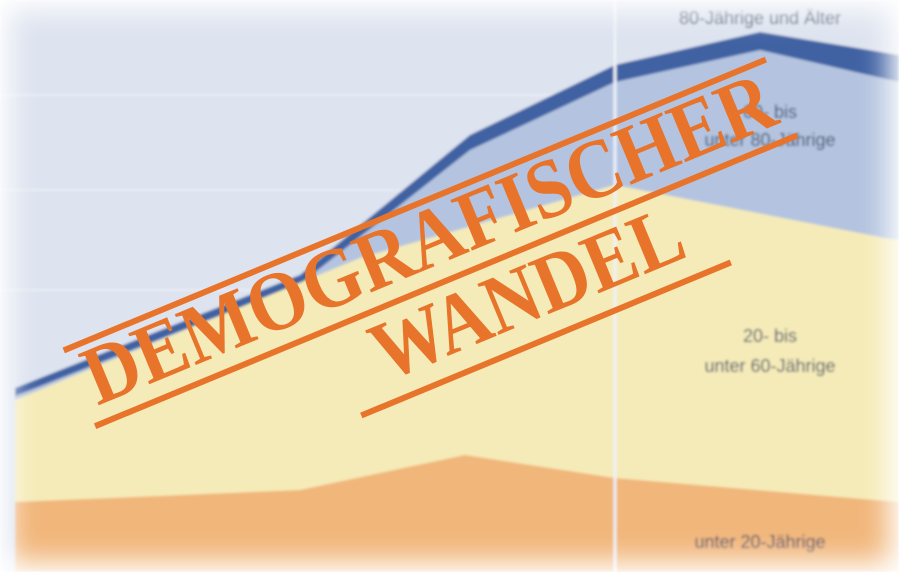 The width and height of the screenshot is (899, 572). What do you see at coordinates (760, 18) in the screenshot?
I see `label: 80-Jährige und Älter` at bounding box center [760, 18].